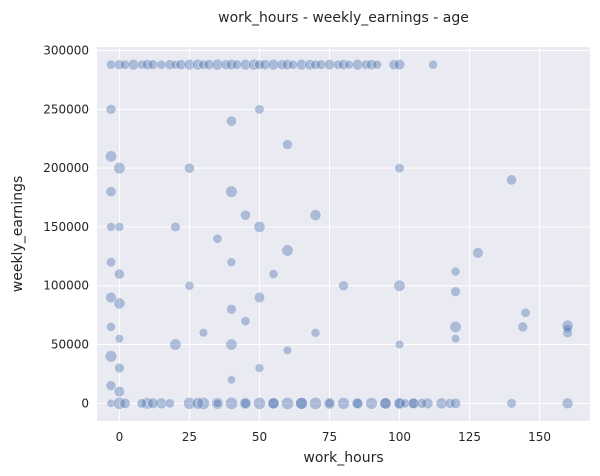 The height and width of the screenshot is (476, 600). I want to click on y-tick-label: 300000, so click(66, 51).